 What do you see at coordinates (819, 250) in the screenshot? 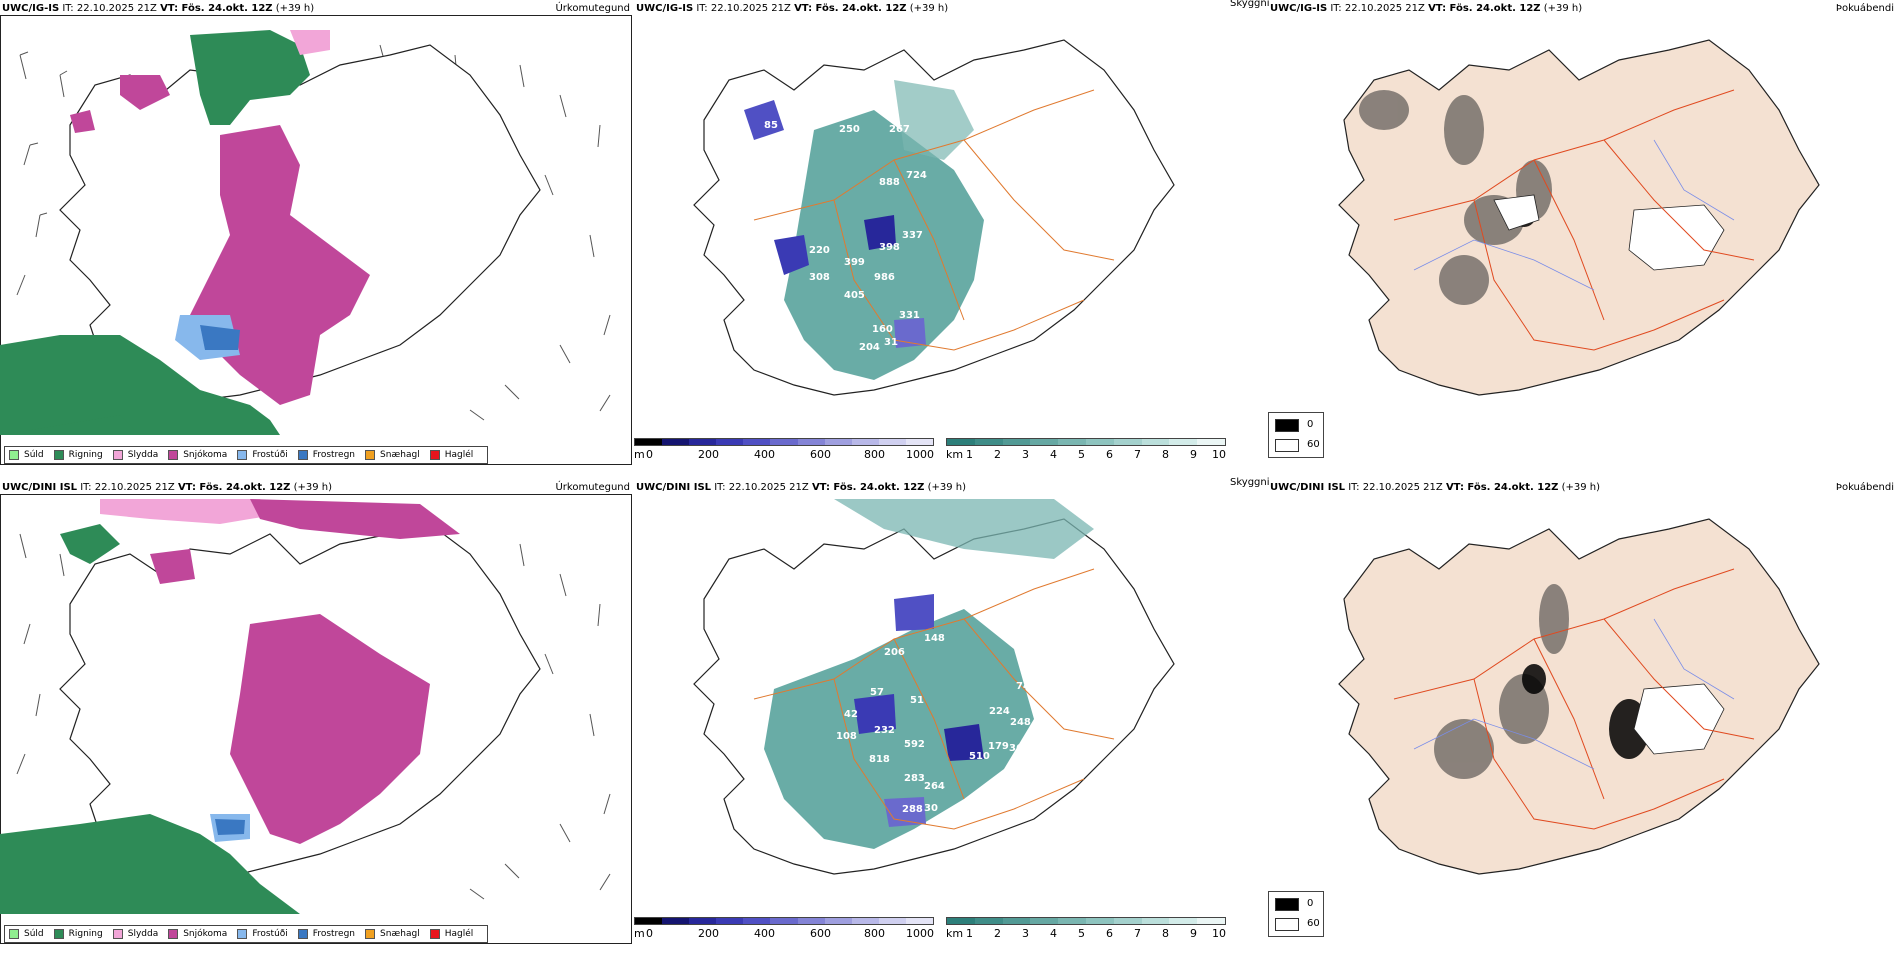
I see `cloud-base-label: 220` at bounding box center [819, 250].